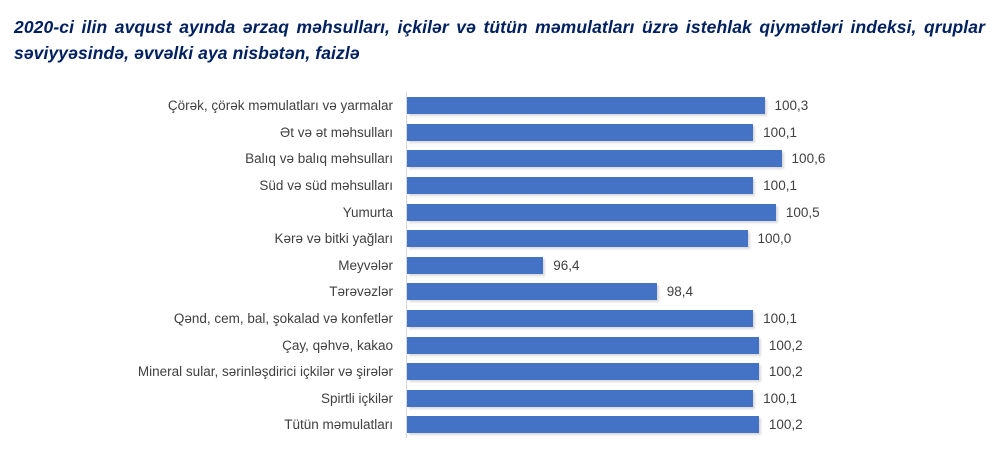 This screenshot has width=1000, height=454. I want to click on chart-row: Spirtli içkilər 100,1, so click(500, 398).